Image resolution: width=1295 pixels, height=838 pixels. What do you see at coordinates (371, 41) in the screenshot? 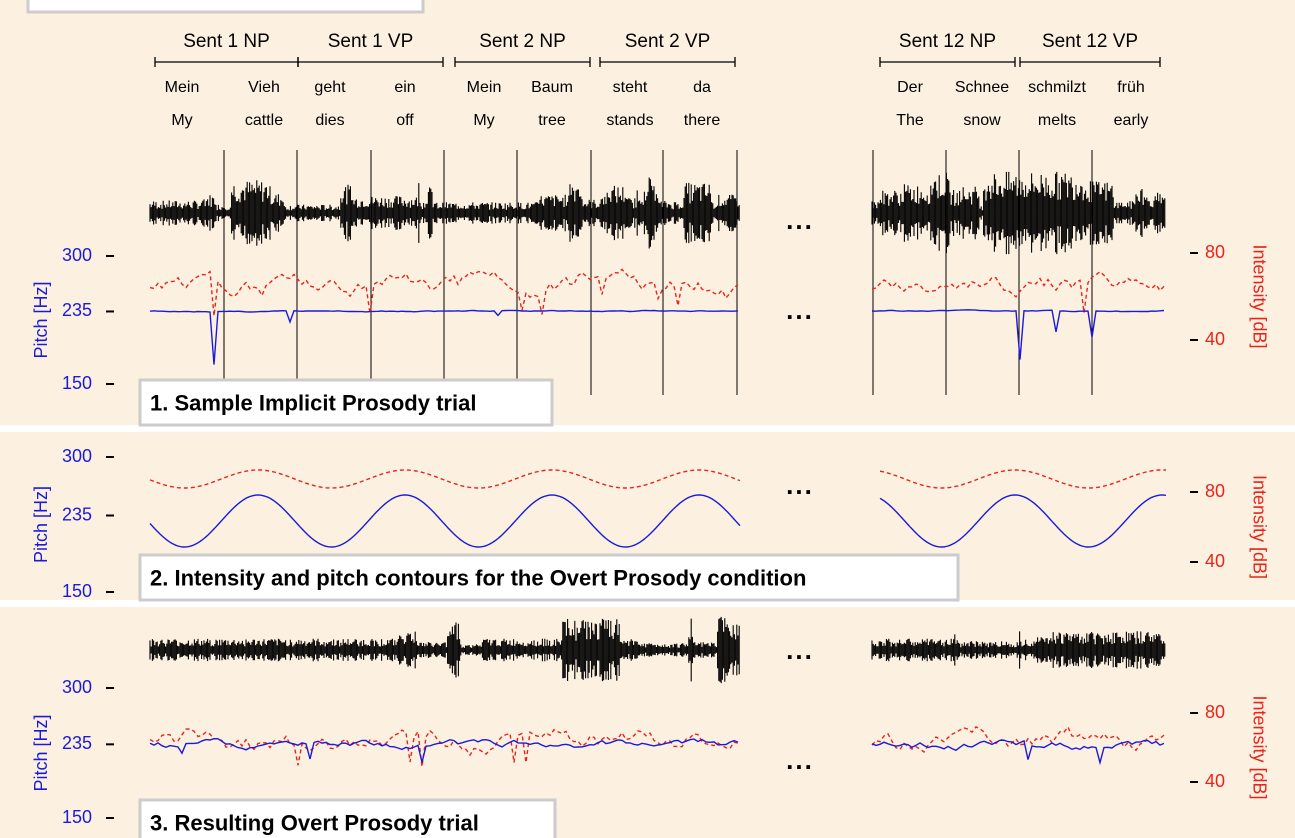
I see `phrase-label: Sent 1 VP` at bounding box center [371, 41].